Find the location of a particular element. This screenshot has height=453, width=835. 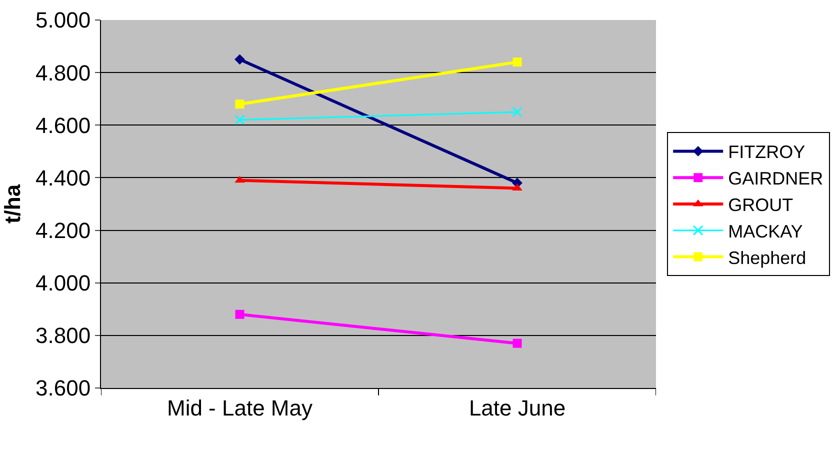

y-tick-label: 4.800 is located at coordinates (63, 73).